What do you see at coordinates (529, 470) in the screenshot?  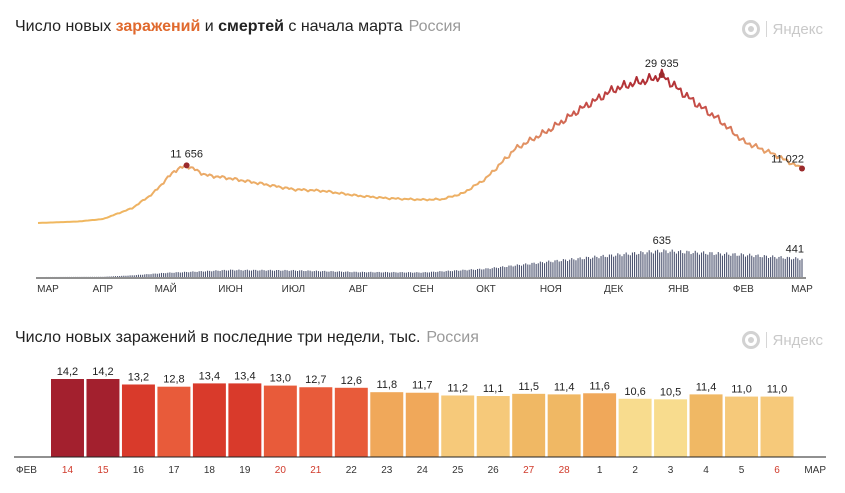 I see `day-label: 27` at bounding box center [529, 470].